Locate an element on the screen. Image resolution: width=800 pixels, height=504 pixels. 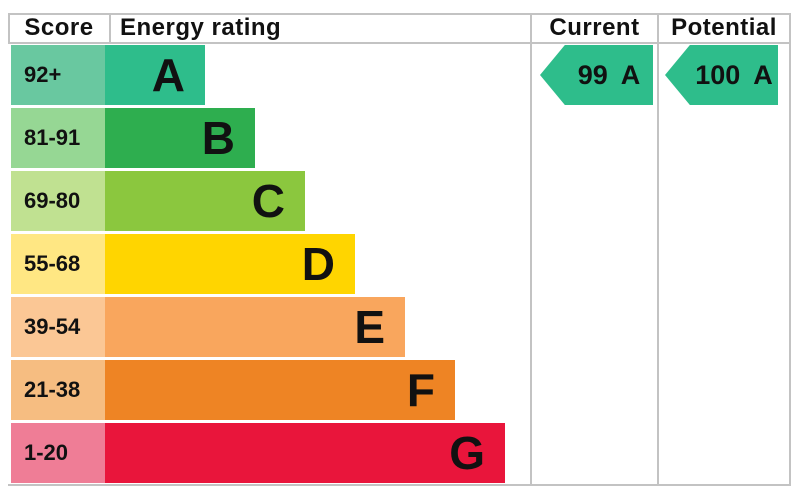
score-column-header: Score is located at coordinates (59, 27).